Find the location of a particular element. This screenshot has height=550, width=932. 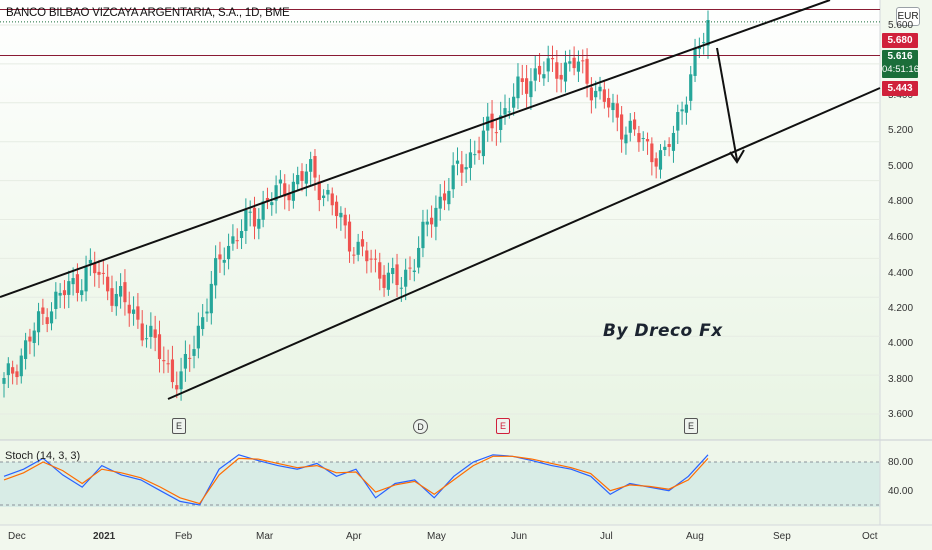

time-tick: Oct is located at coordinates (870, 536).